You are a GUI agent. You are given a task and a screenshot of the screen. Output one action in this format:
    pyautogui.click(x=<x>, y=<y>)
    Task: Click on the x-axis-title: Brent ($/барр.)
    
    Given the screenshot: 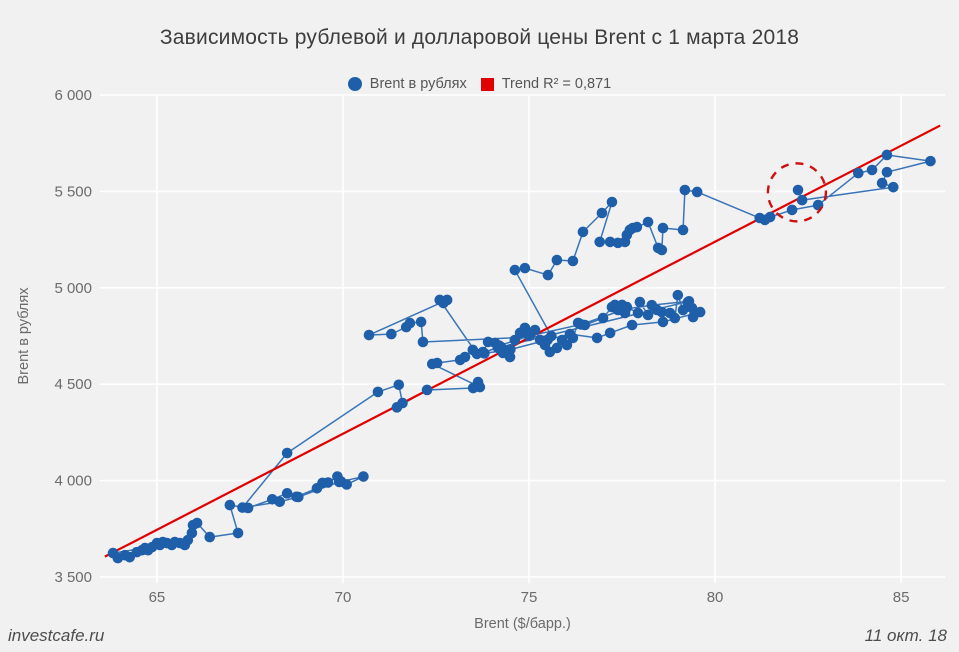 What is the action you would take?
    pyautogui.click(x=522, y=624)
    